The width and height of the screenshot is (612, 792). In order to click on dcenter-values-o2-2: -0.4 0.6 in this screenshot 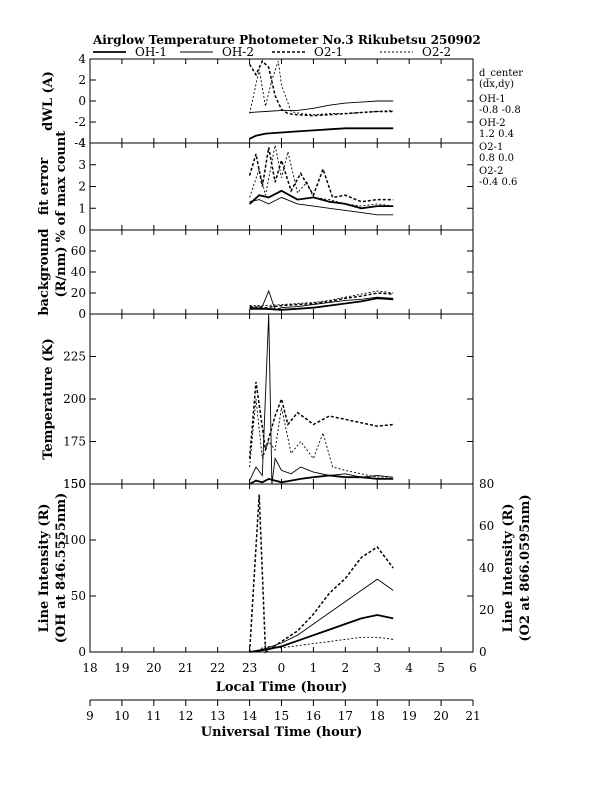, I will do `click(498, 182)`.